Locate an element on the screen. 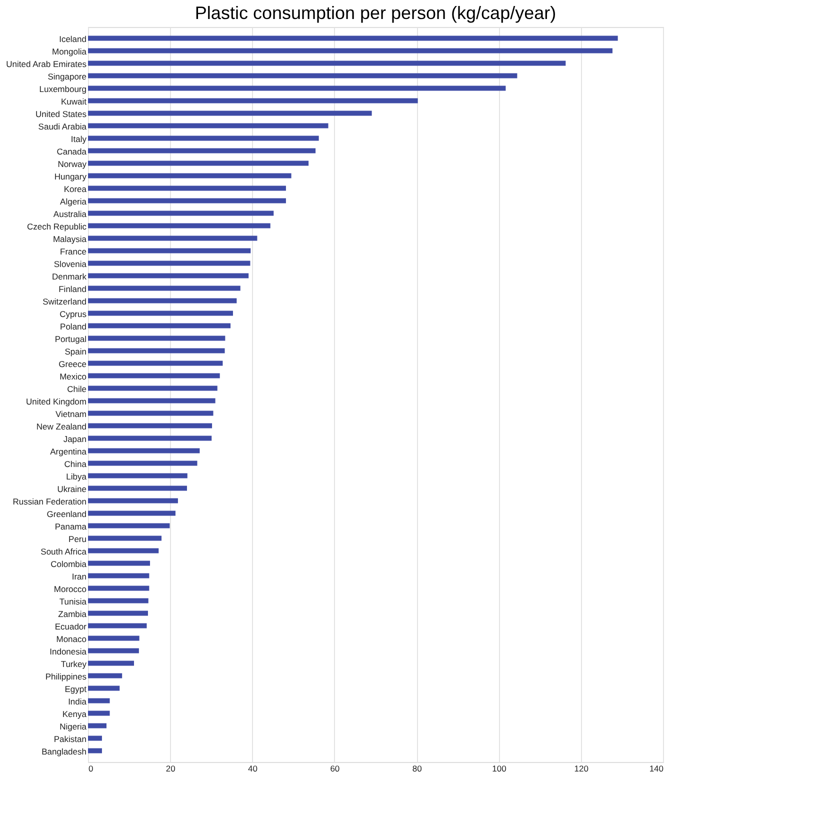 Image resolution: width=815 pixels, height=823 pixels. y-tick-label: United Kingdom is located at coordinates (56, 401).